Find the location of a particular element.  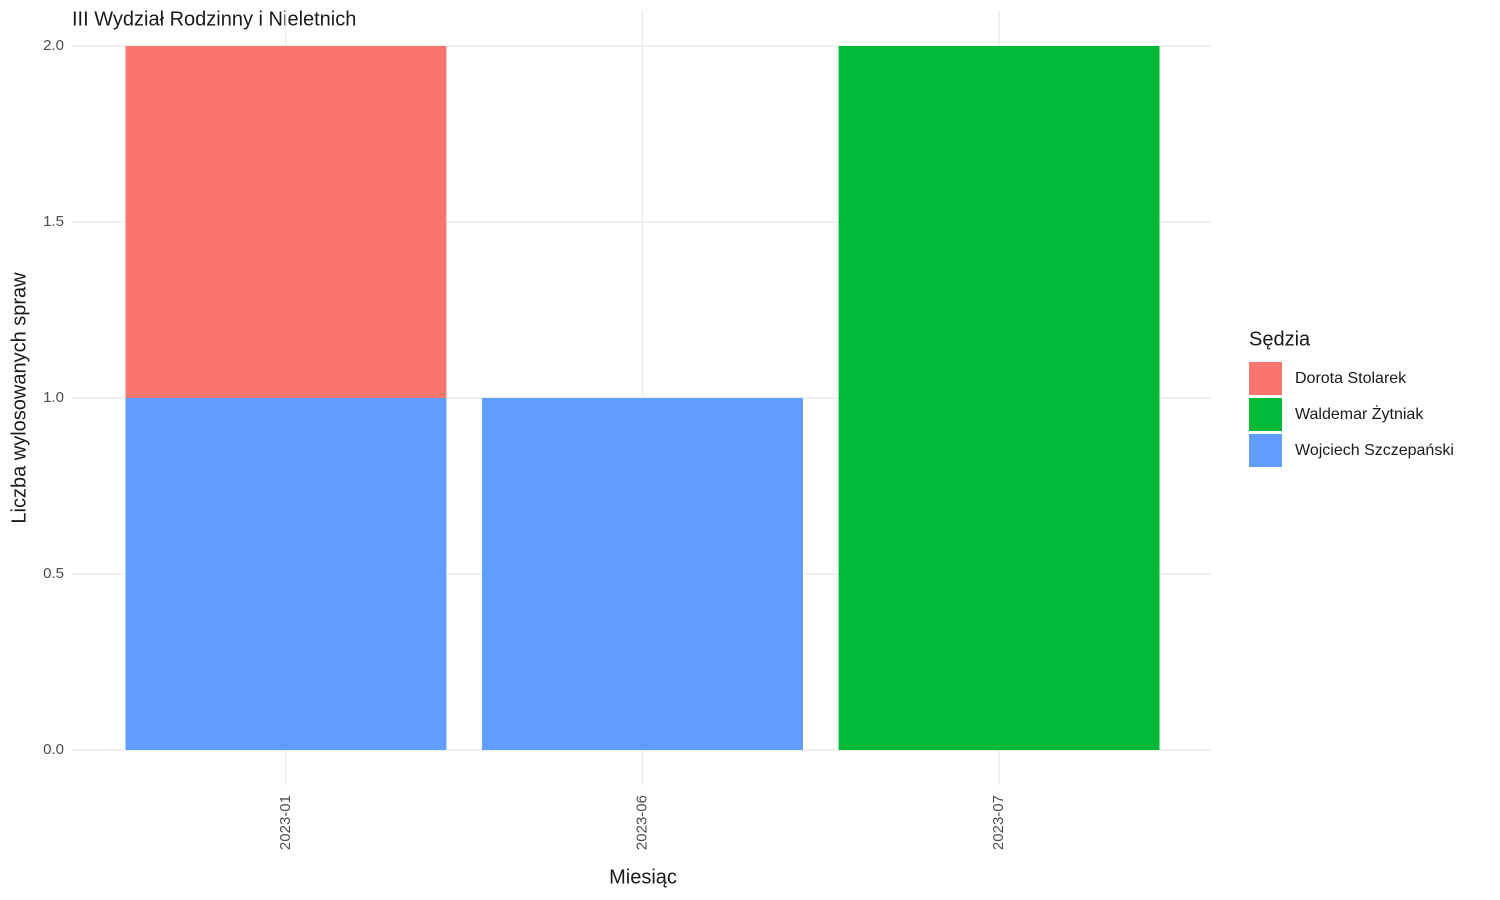

chart-title: III Wydział Rodzinny i Nieletnich is located at coordinates (214, 19).